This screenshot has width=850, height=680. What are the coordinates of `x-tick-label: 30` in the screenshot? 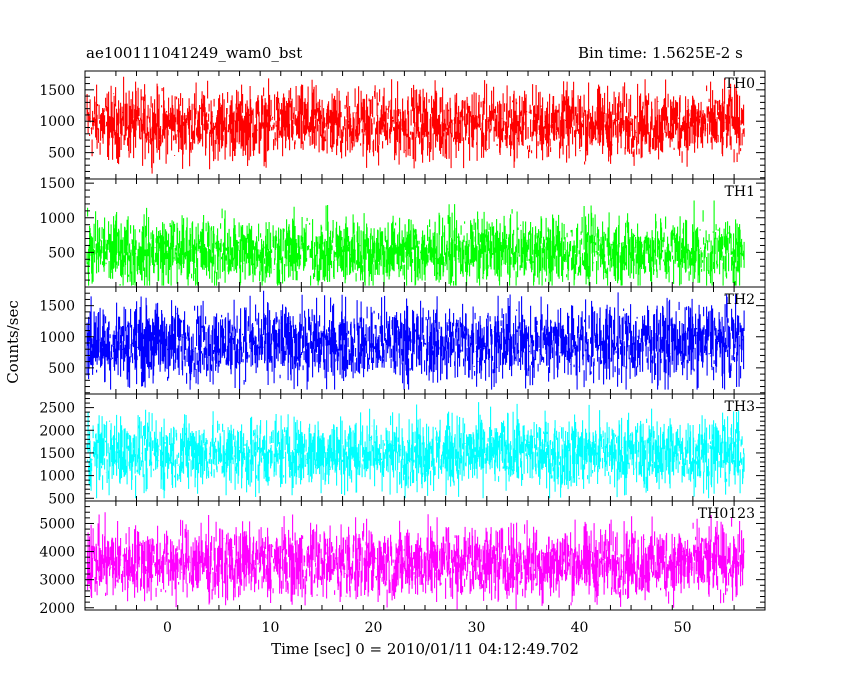 It's located at (477, 628).